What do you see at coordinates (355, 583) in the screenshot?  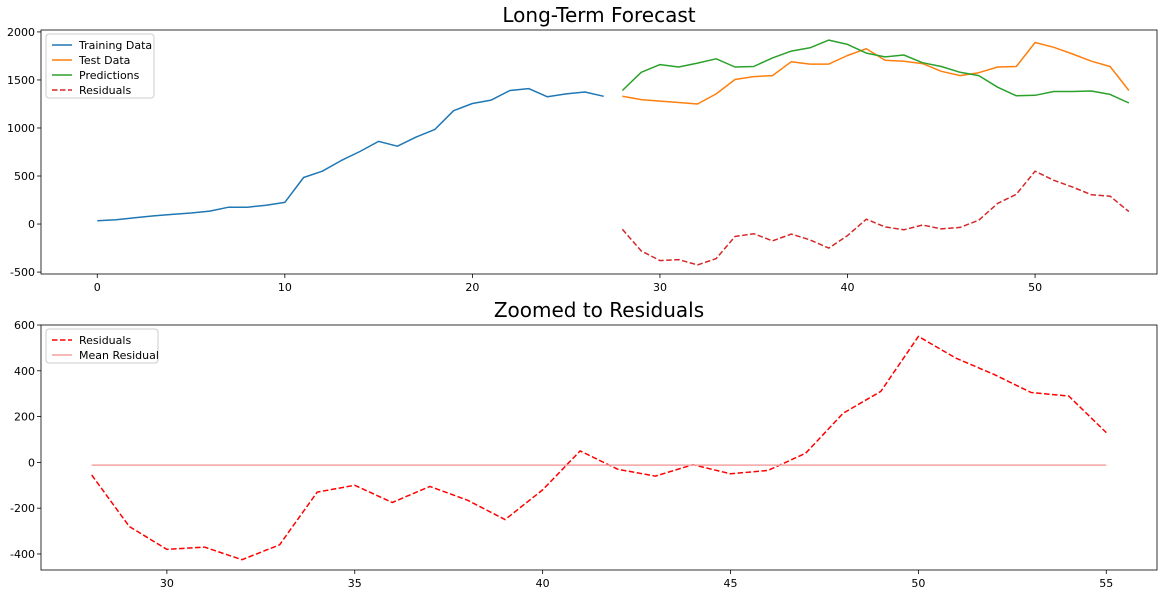 I see `bottom-x-tick-label: 35` at bounding box center [355, 583].